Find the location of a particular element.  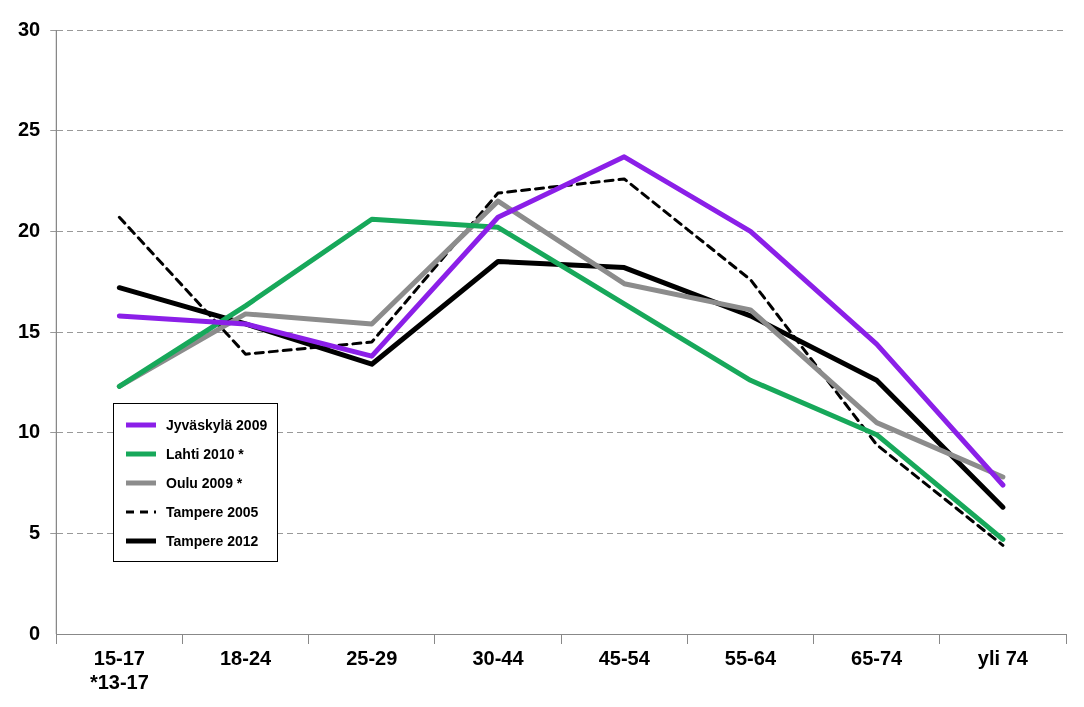

legend-label: Tampere 2012 is located at coordinates (212, 540).